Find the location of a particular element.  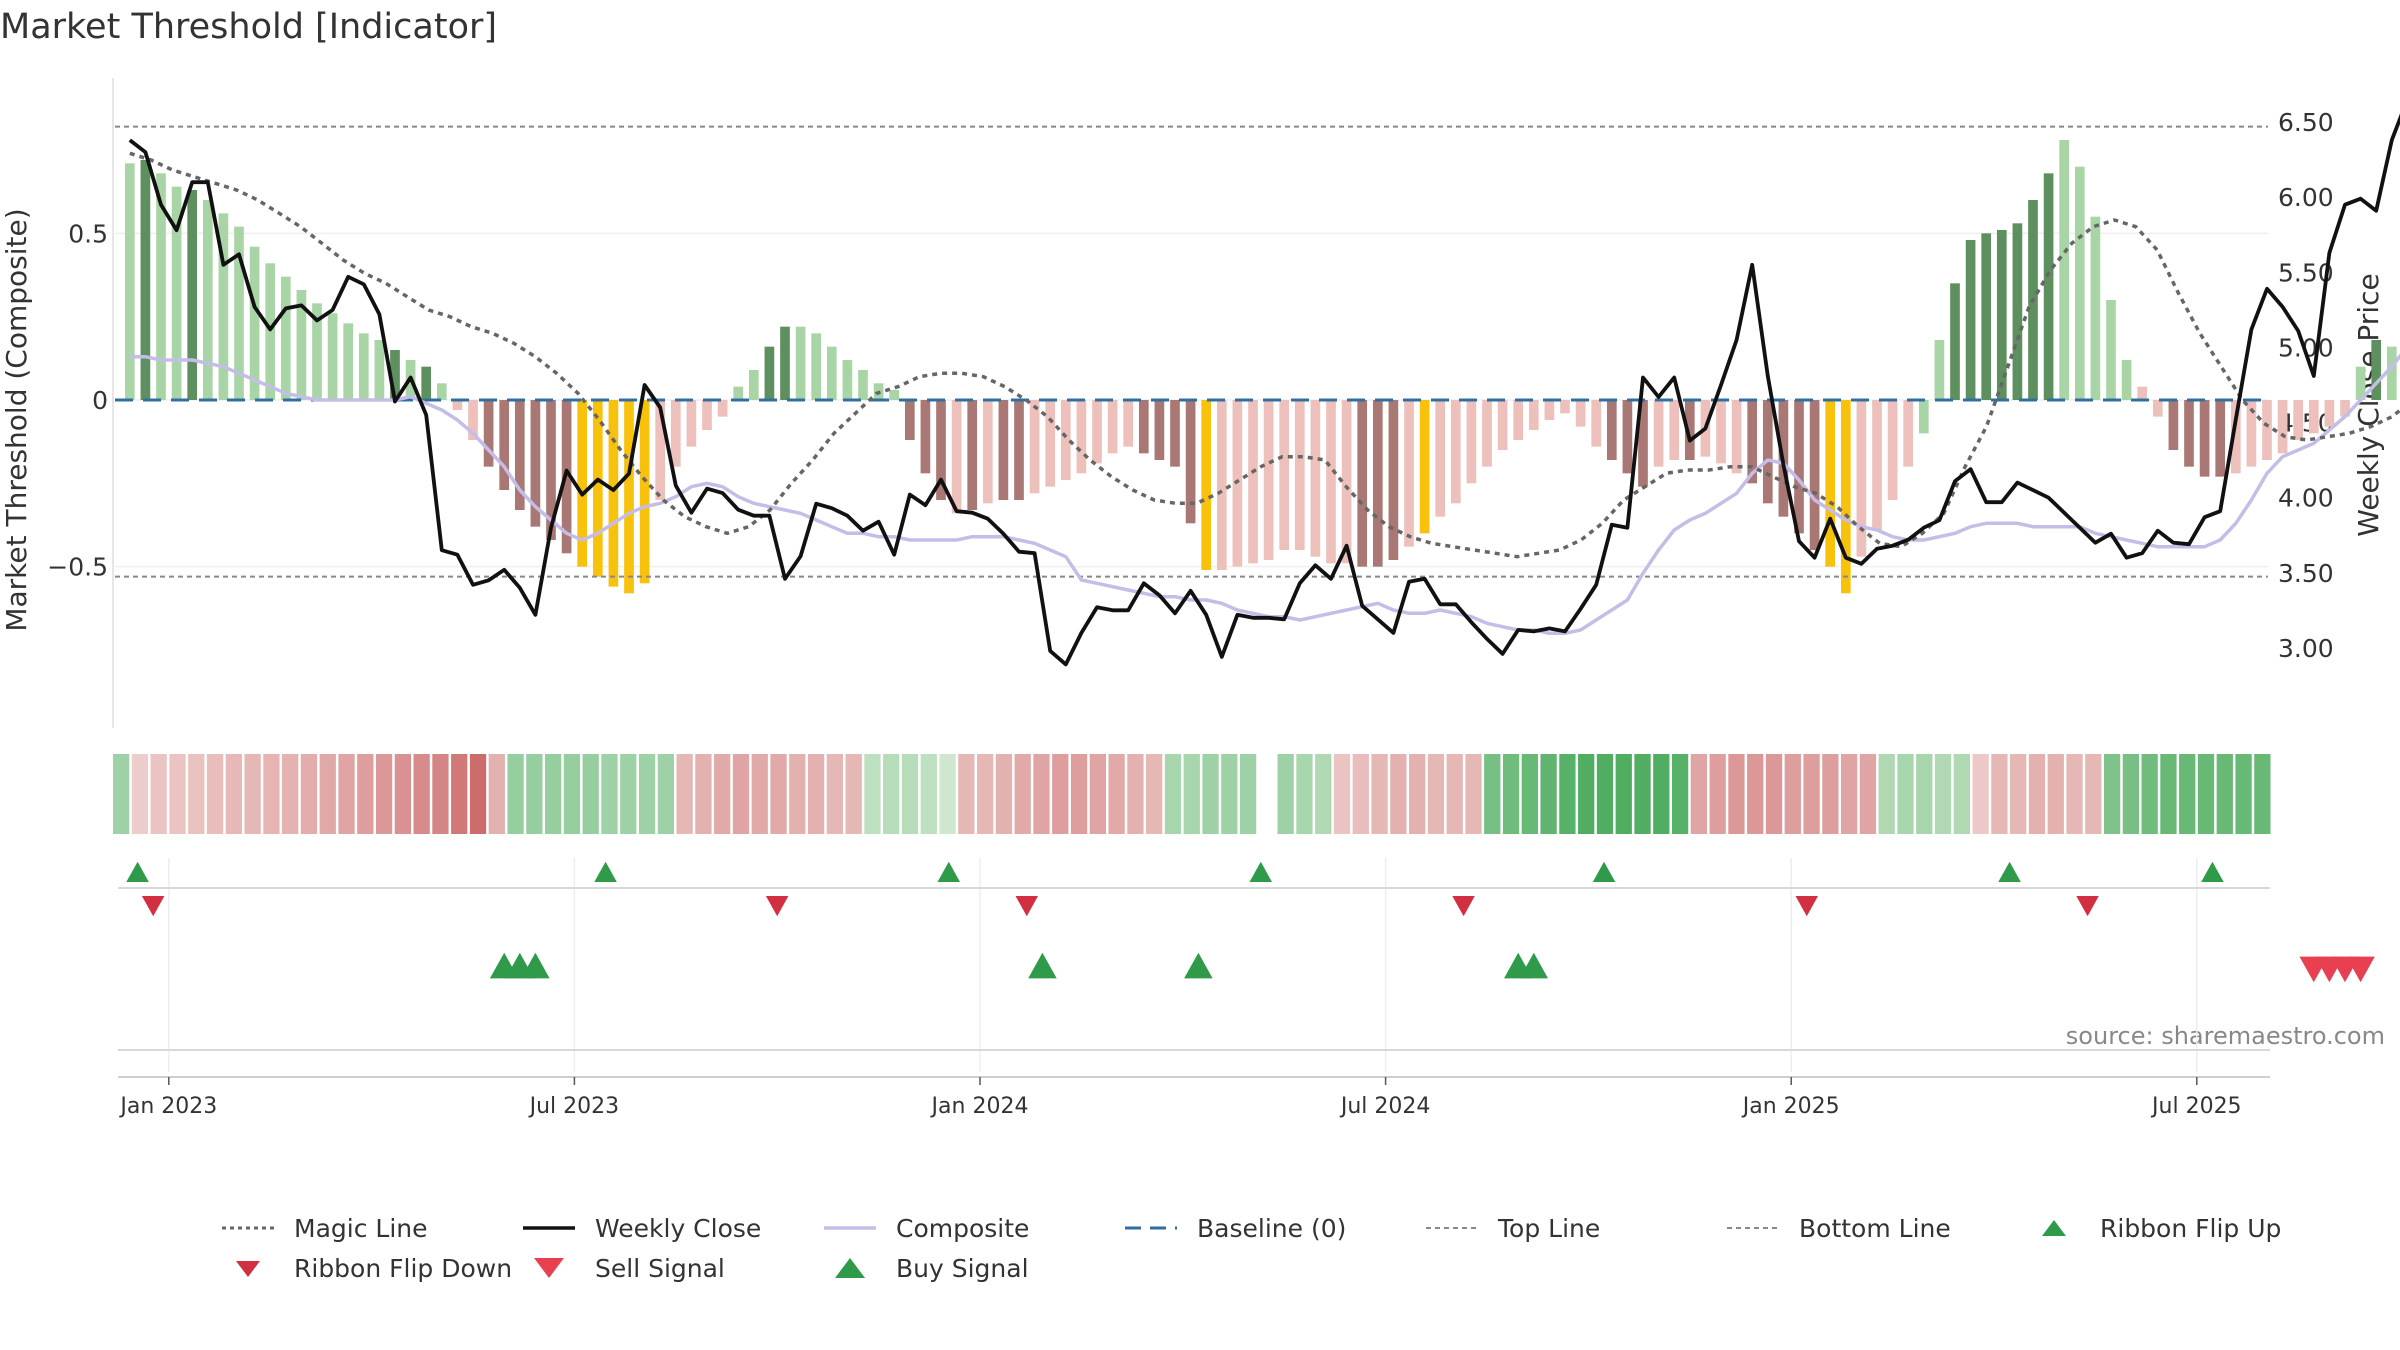

buy-signal-marker is located at coordinates (1198, 965).